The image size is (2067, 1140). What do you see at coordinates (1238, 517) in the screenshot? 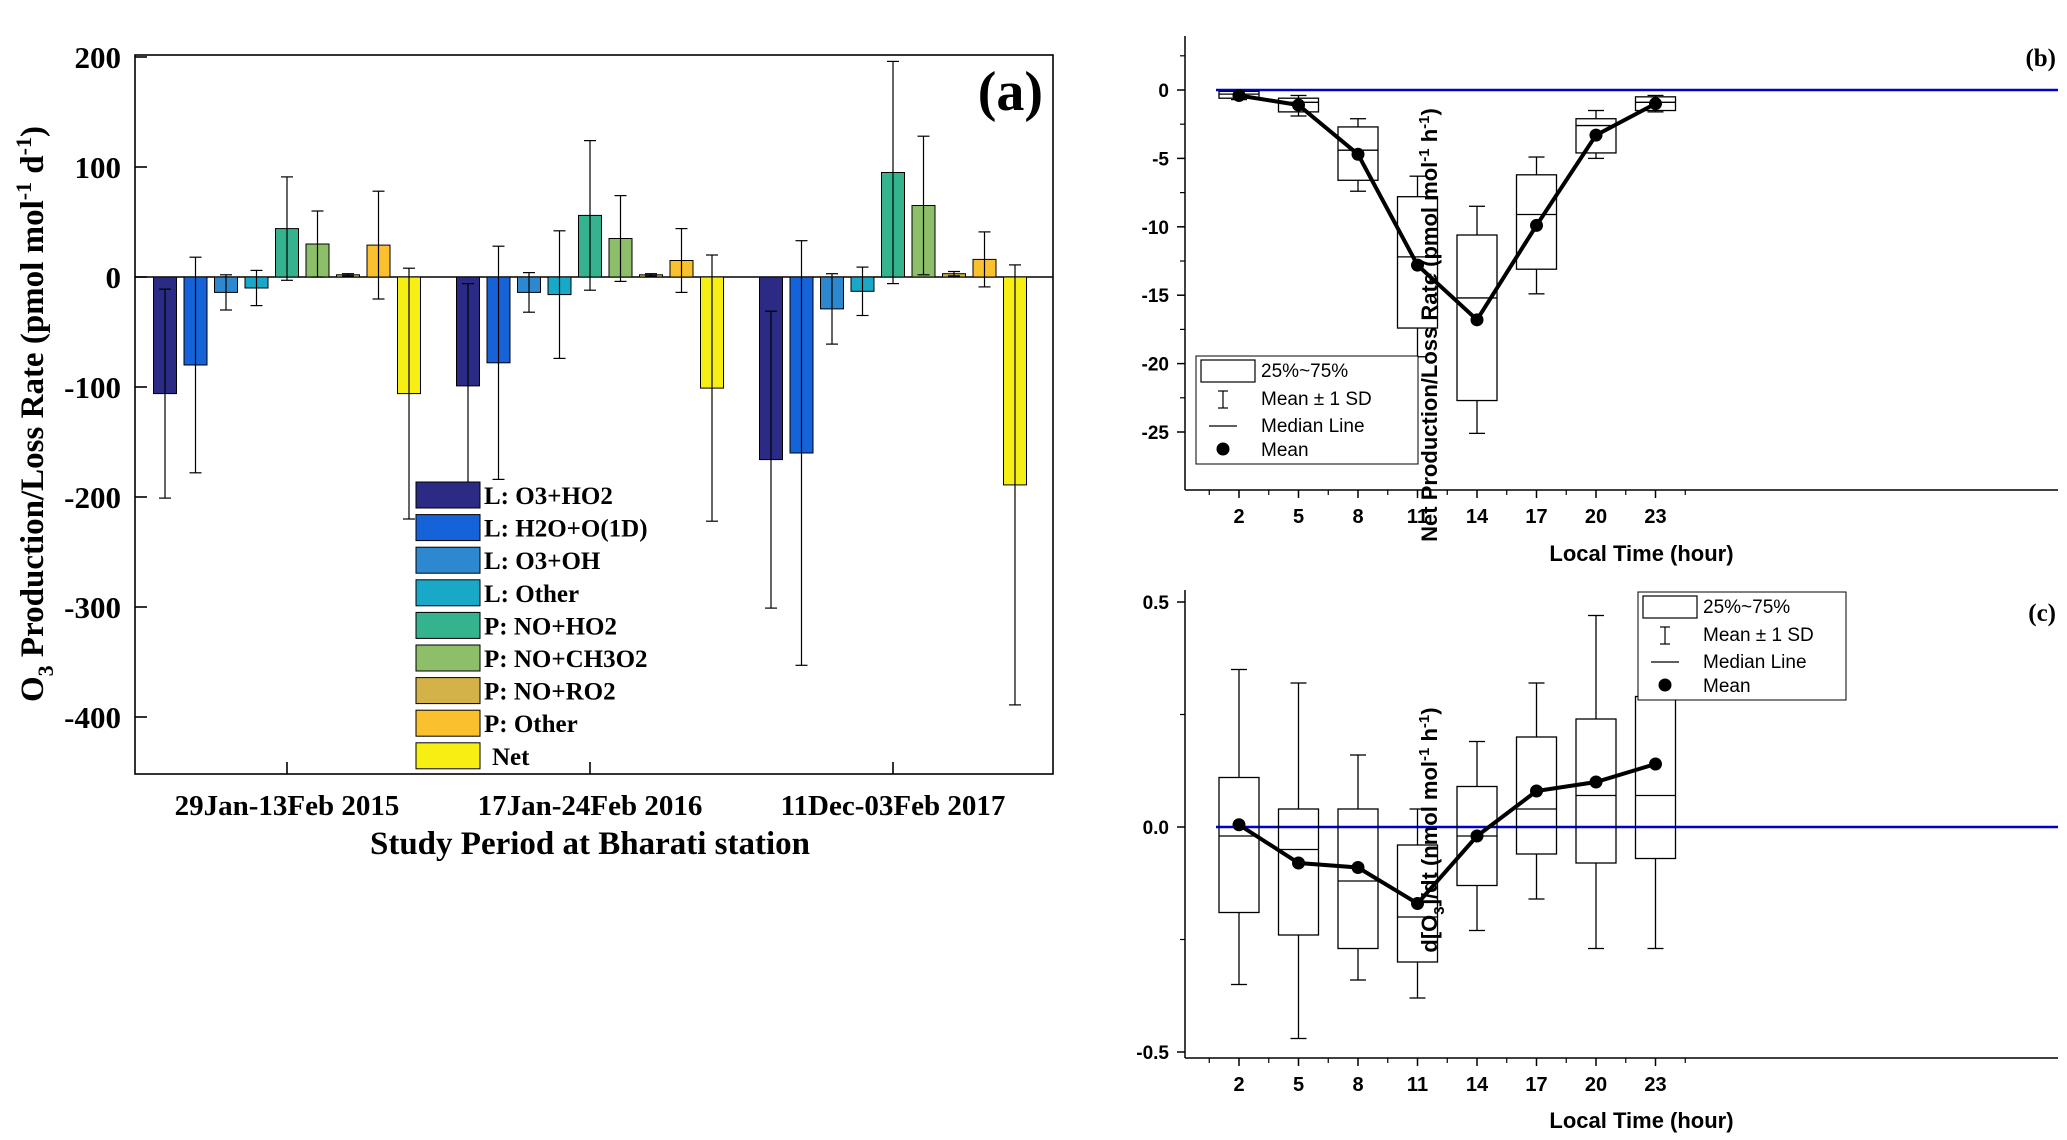
I see `x-tick-label: 2` at bounding box center [1238, 517].